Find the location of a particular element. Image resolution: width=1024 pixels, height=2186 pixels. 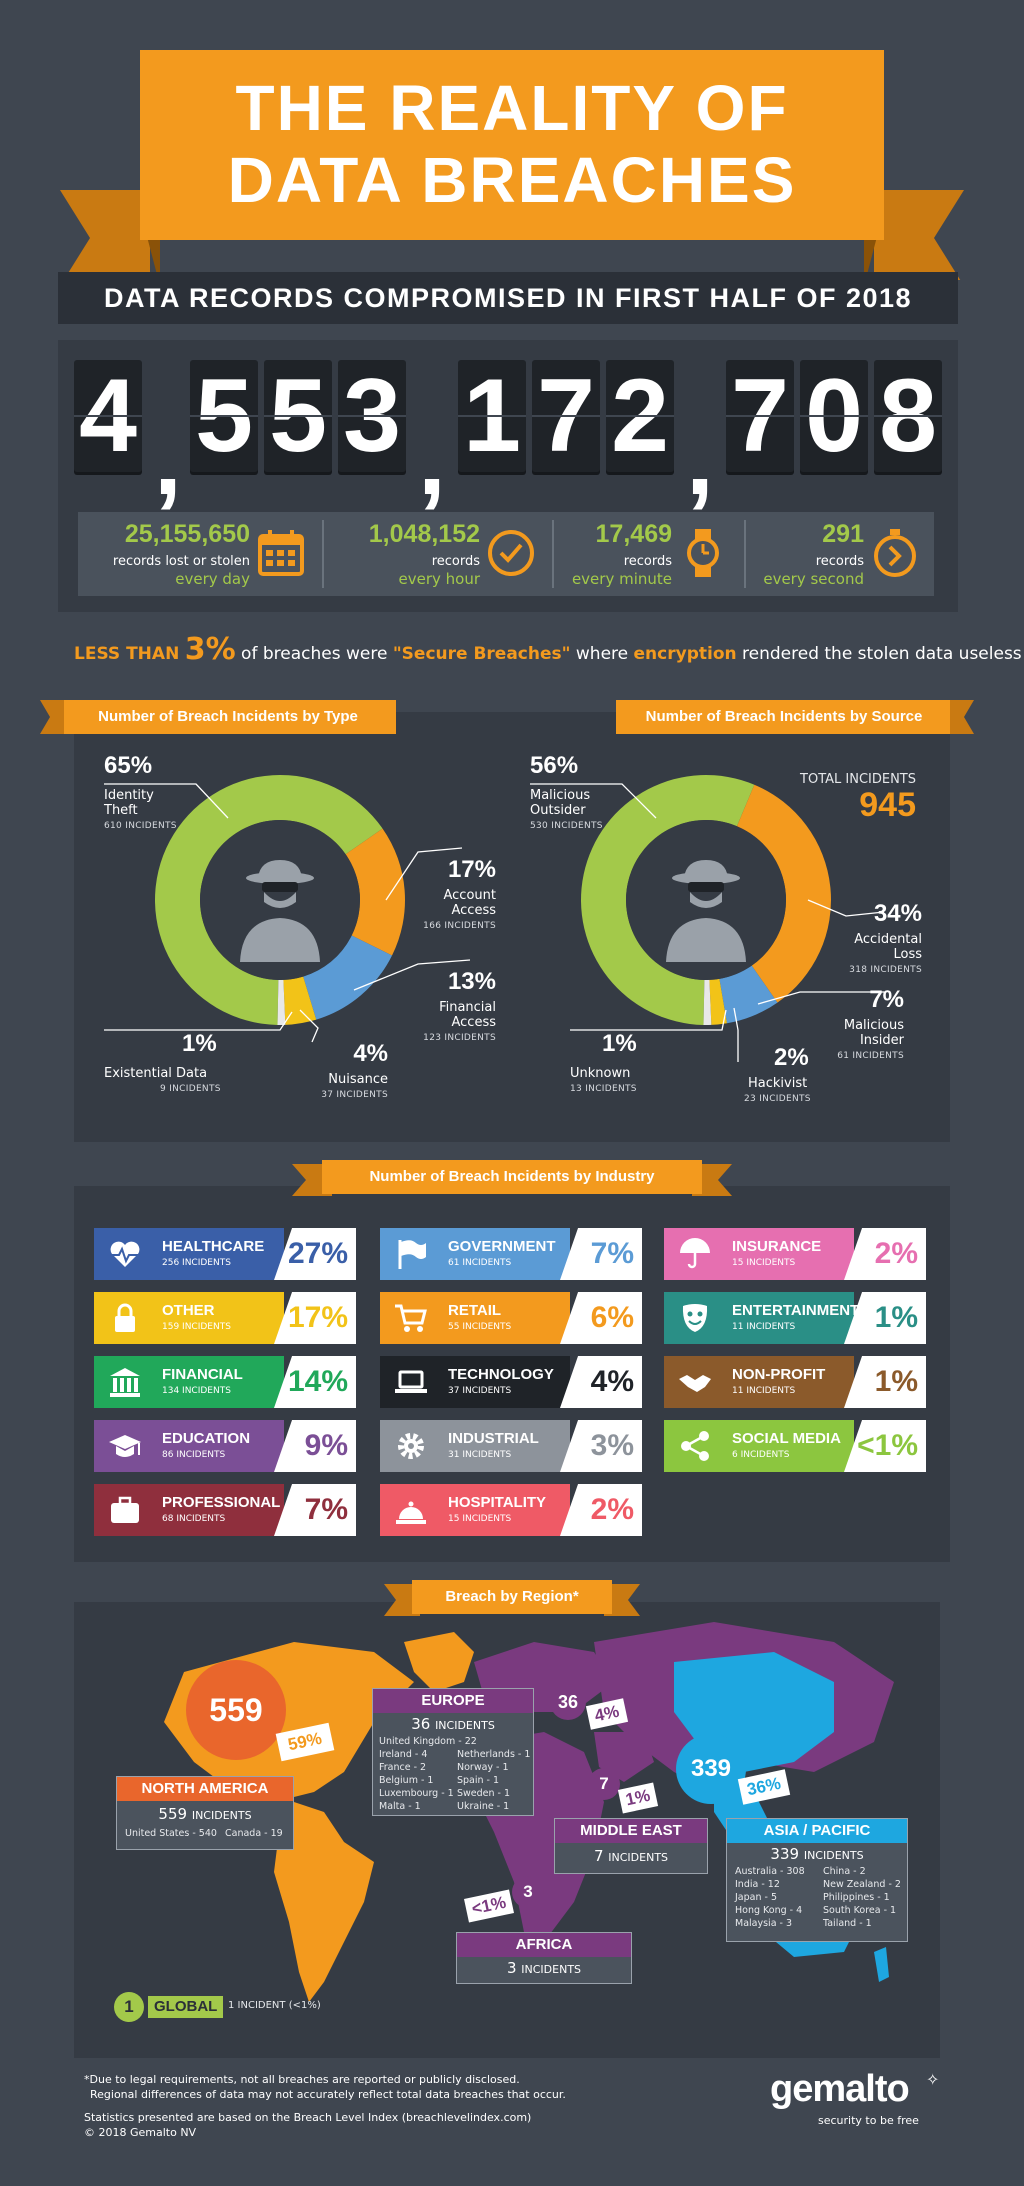

total-incidents-value: 945 is located at coordinates (887, 805).